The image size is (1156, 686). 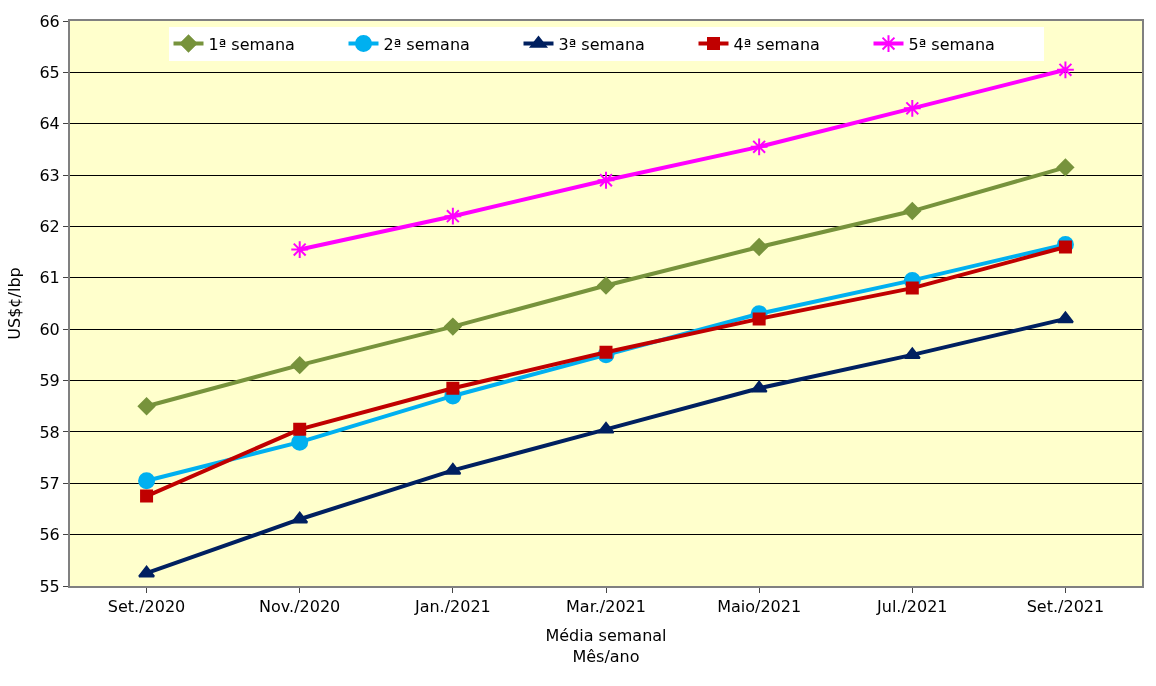 What do you see at coordinates (49, 381) in the screenshot?
I see `y-tick-label: 59` at bounding box center [49, 381].